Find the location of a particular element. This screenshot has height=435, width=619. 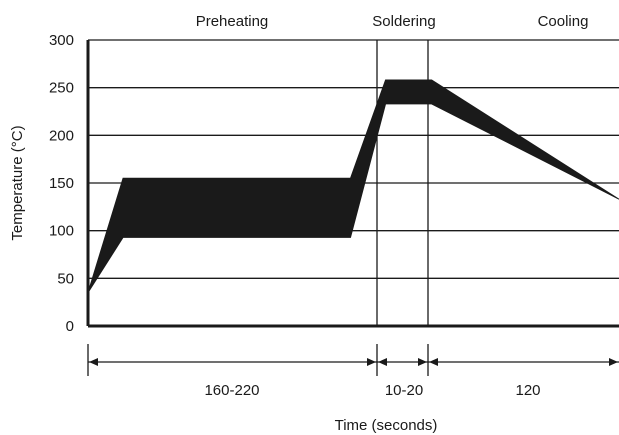

duration-label-soldering: 10-20 is located at coordinates (404, 390).